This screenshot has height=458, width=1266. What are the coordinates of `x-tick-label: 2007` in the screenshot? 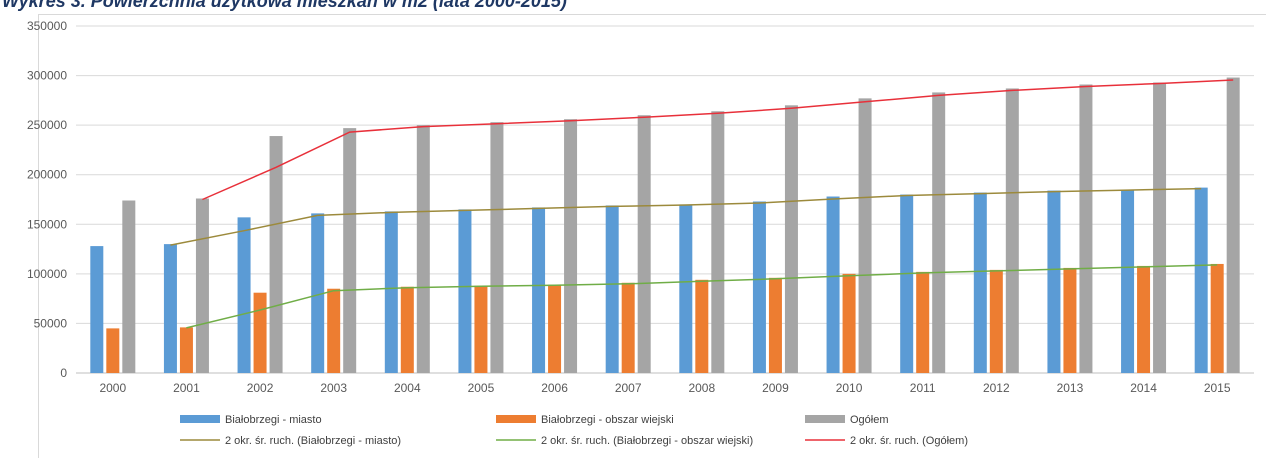 It's located at (628, 388).